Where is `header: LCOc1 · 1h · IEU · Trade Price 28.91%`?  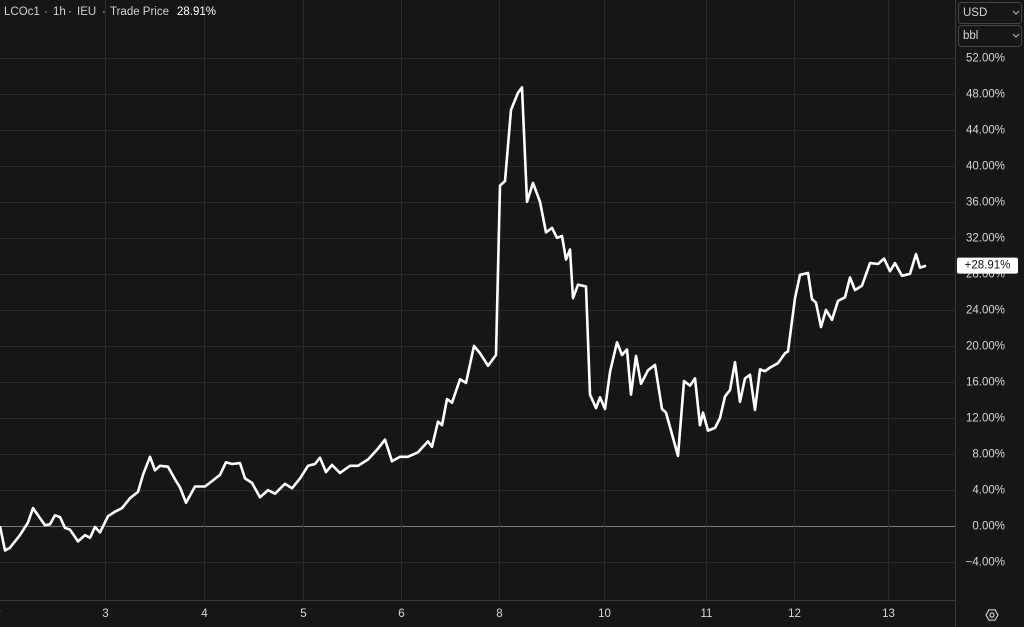 header: LCOc1 · 1h · IEU · Trade Price 28.91% is located at coordinates (110, 12).